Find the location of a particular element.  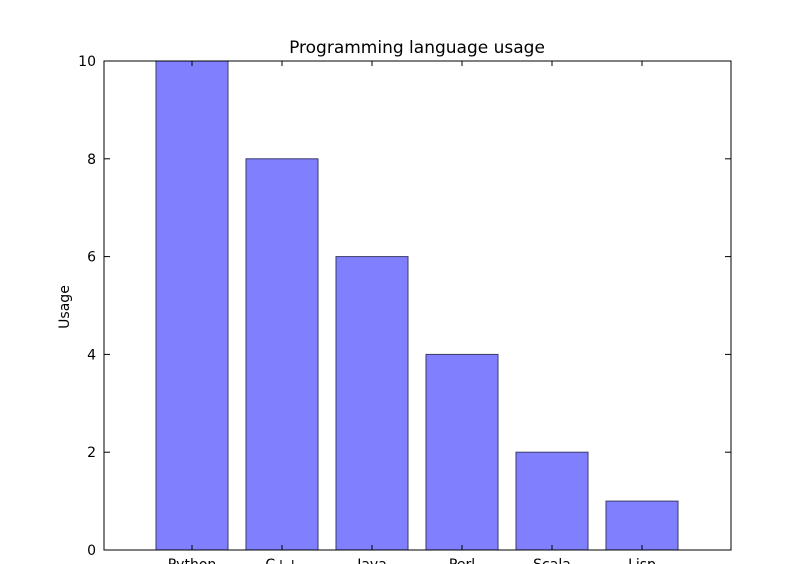

x-tick-label: C++ is located at coordinates (281, 560).